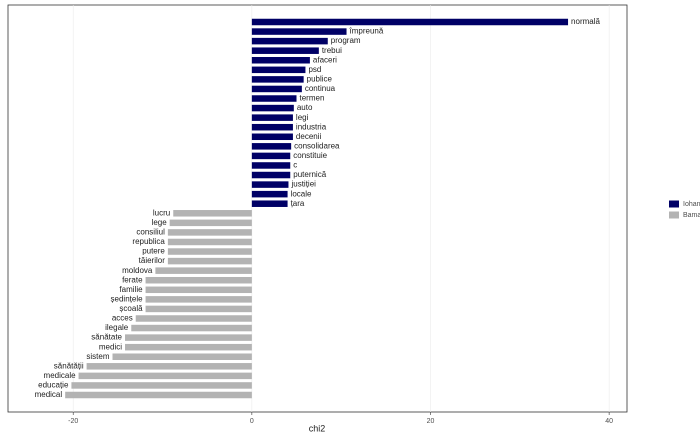  What do you see at coordinates (609, 421) in the screenshot?
I see `x-tick-label: 40` at bounding box center [609, 421].